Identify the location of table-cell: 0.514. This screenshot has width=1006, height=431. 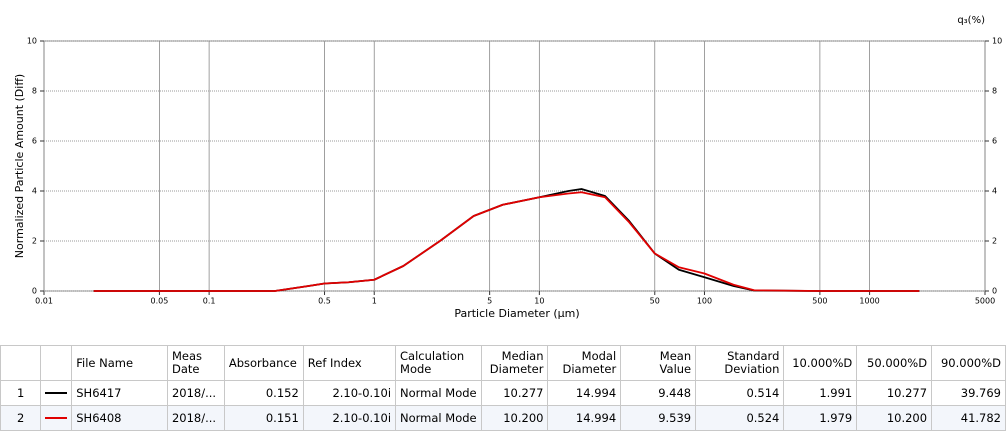
(740, 393).